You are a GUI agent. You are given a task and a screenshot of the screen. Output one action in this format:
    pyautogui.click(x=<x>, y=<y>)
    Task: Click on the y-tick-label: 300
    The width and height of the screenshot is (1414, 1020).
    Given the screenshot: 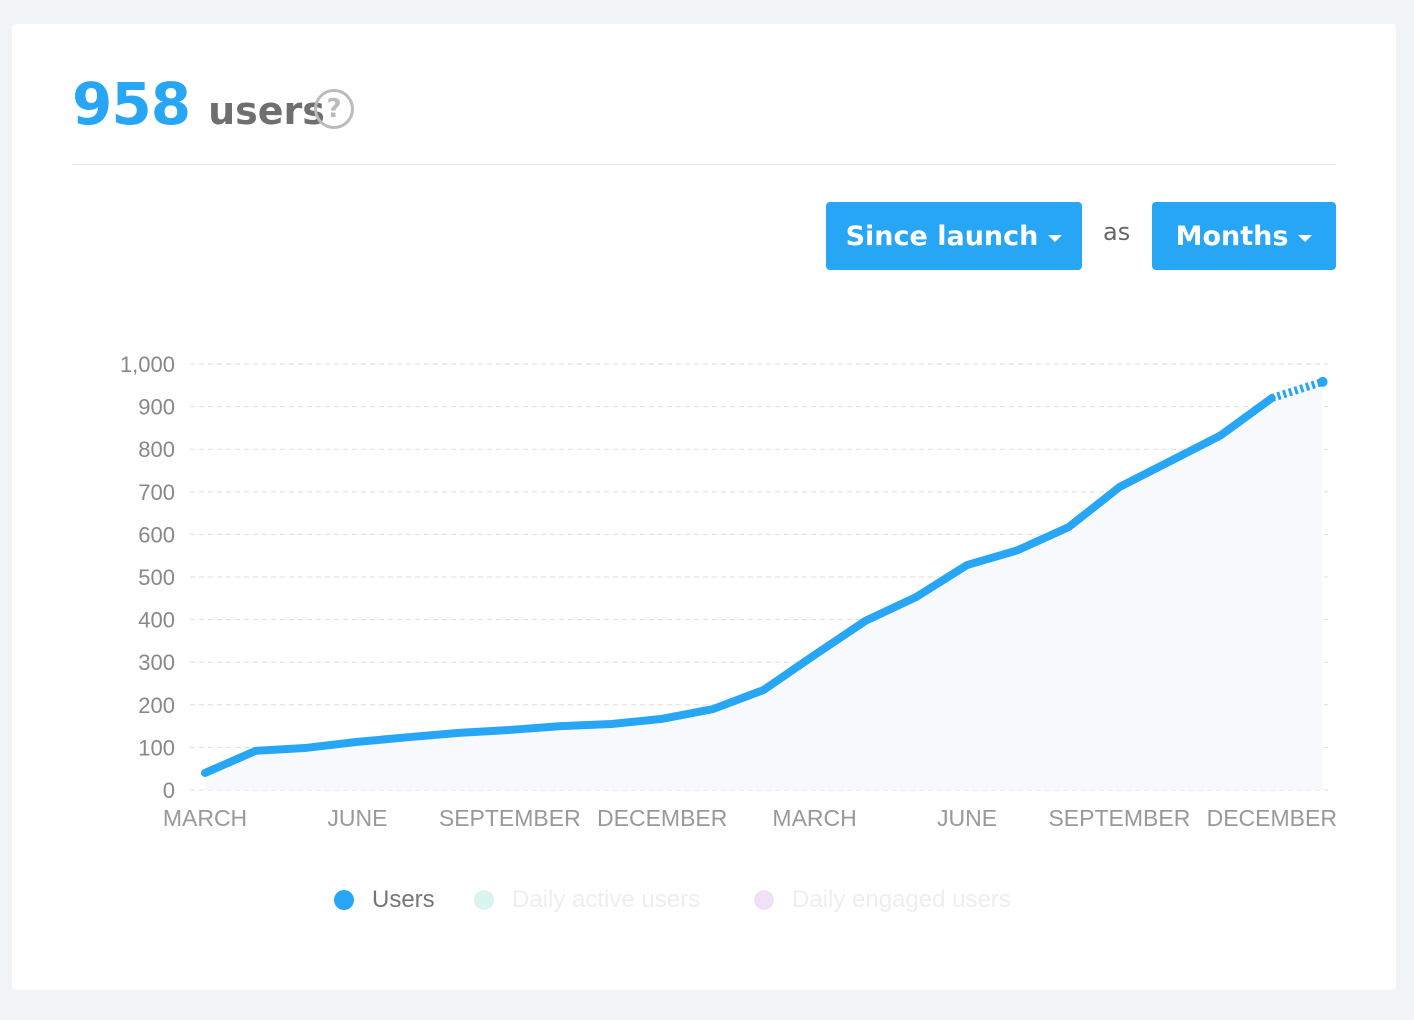 What is the action you would take?
    pyautogui.click(x=156, y=662)
    